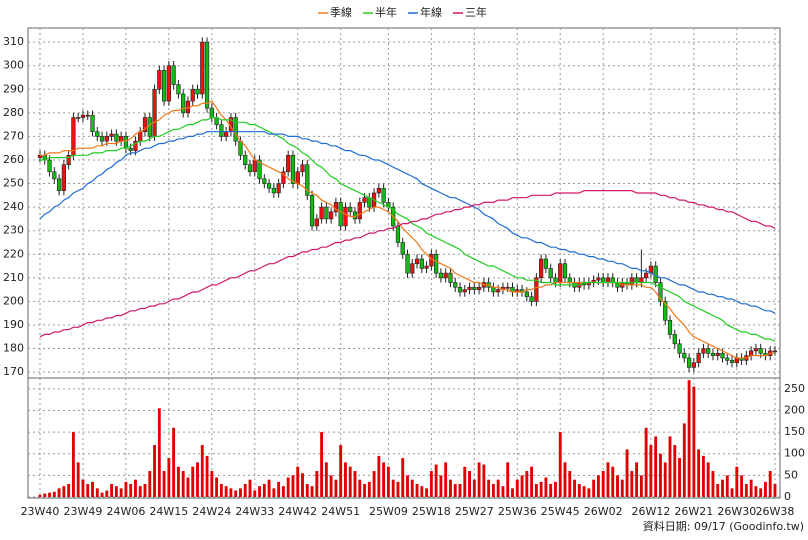  What do you see at coordinates (791, 474) in the screenshot?
I see `y2-tick-label: 50` at bounding box center [791, 474].